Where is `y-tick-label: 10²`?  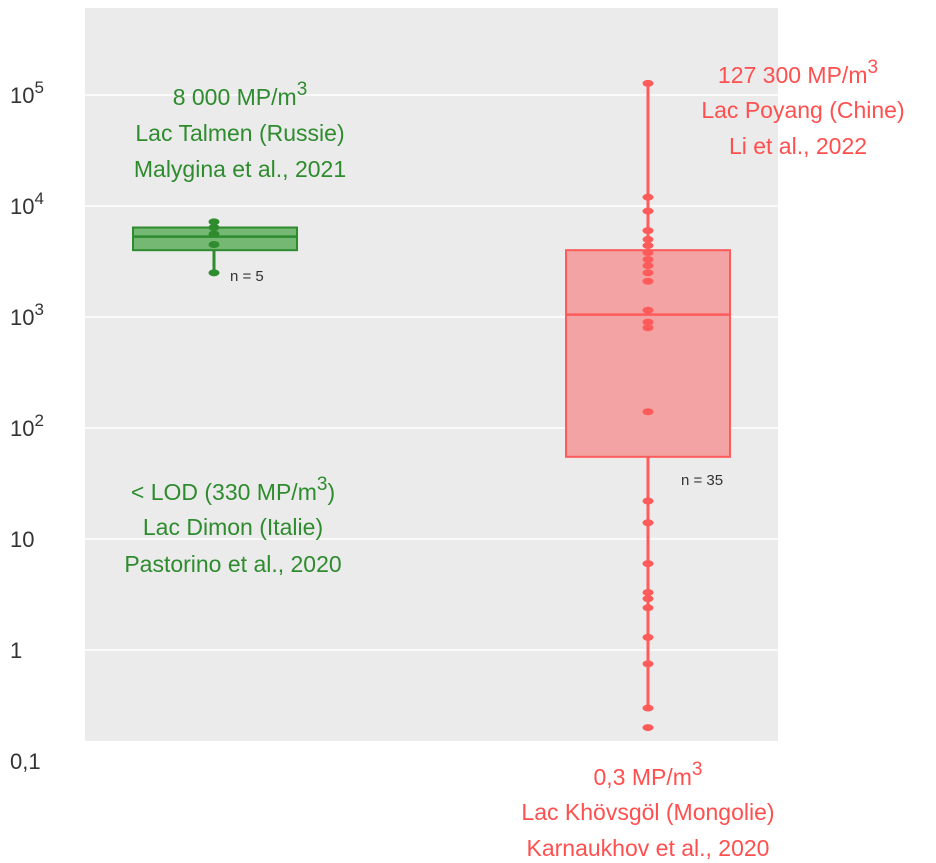
y-tick-label: 10² is located at coordinates (27, 426).